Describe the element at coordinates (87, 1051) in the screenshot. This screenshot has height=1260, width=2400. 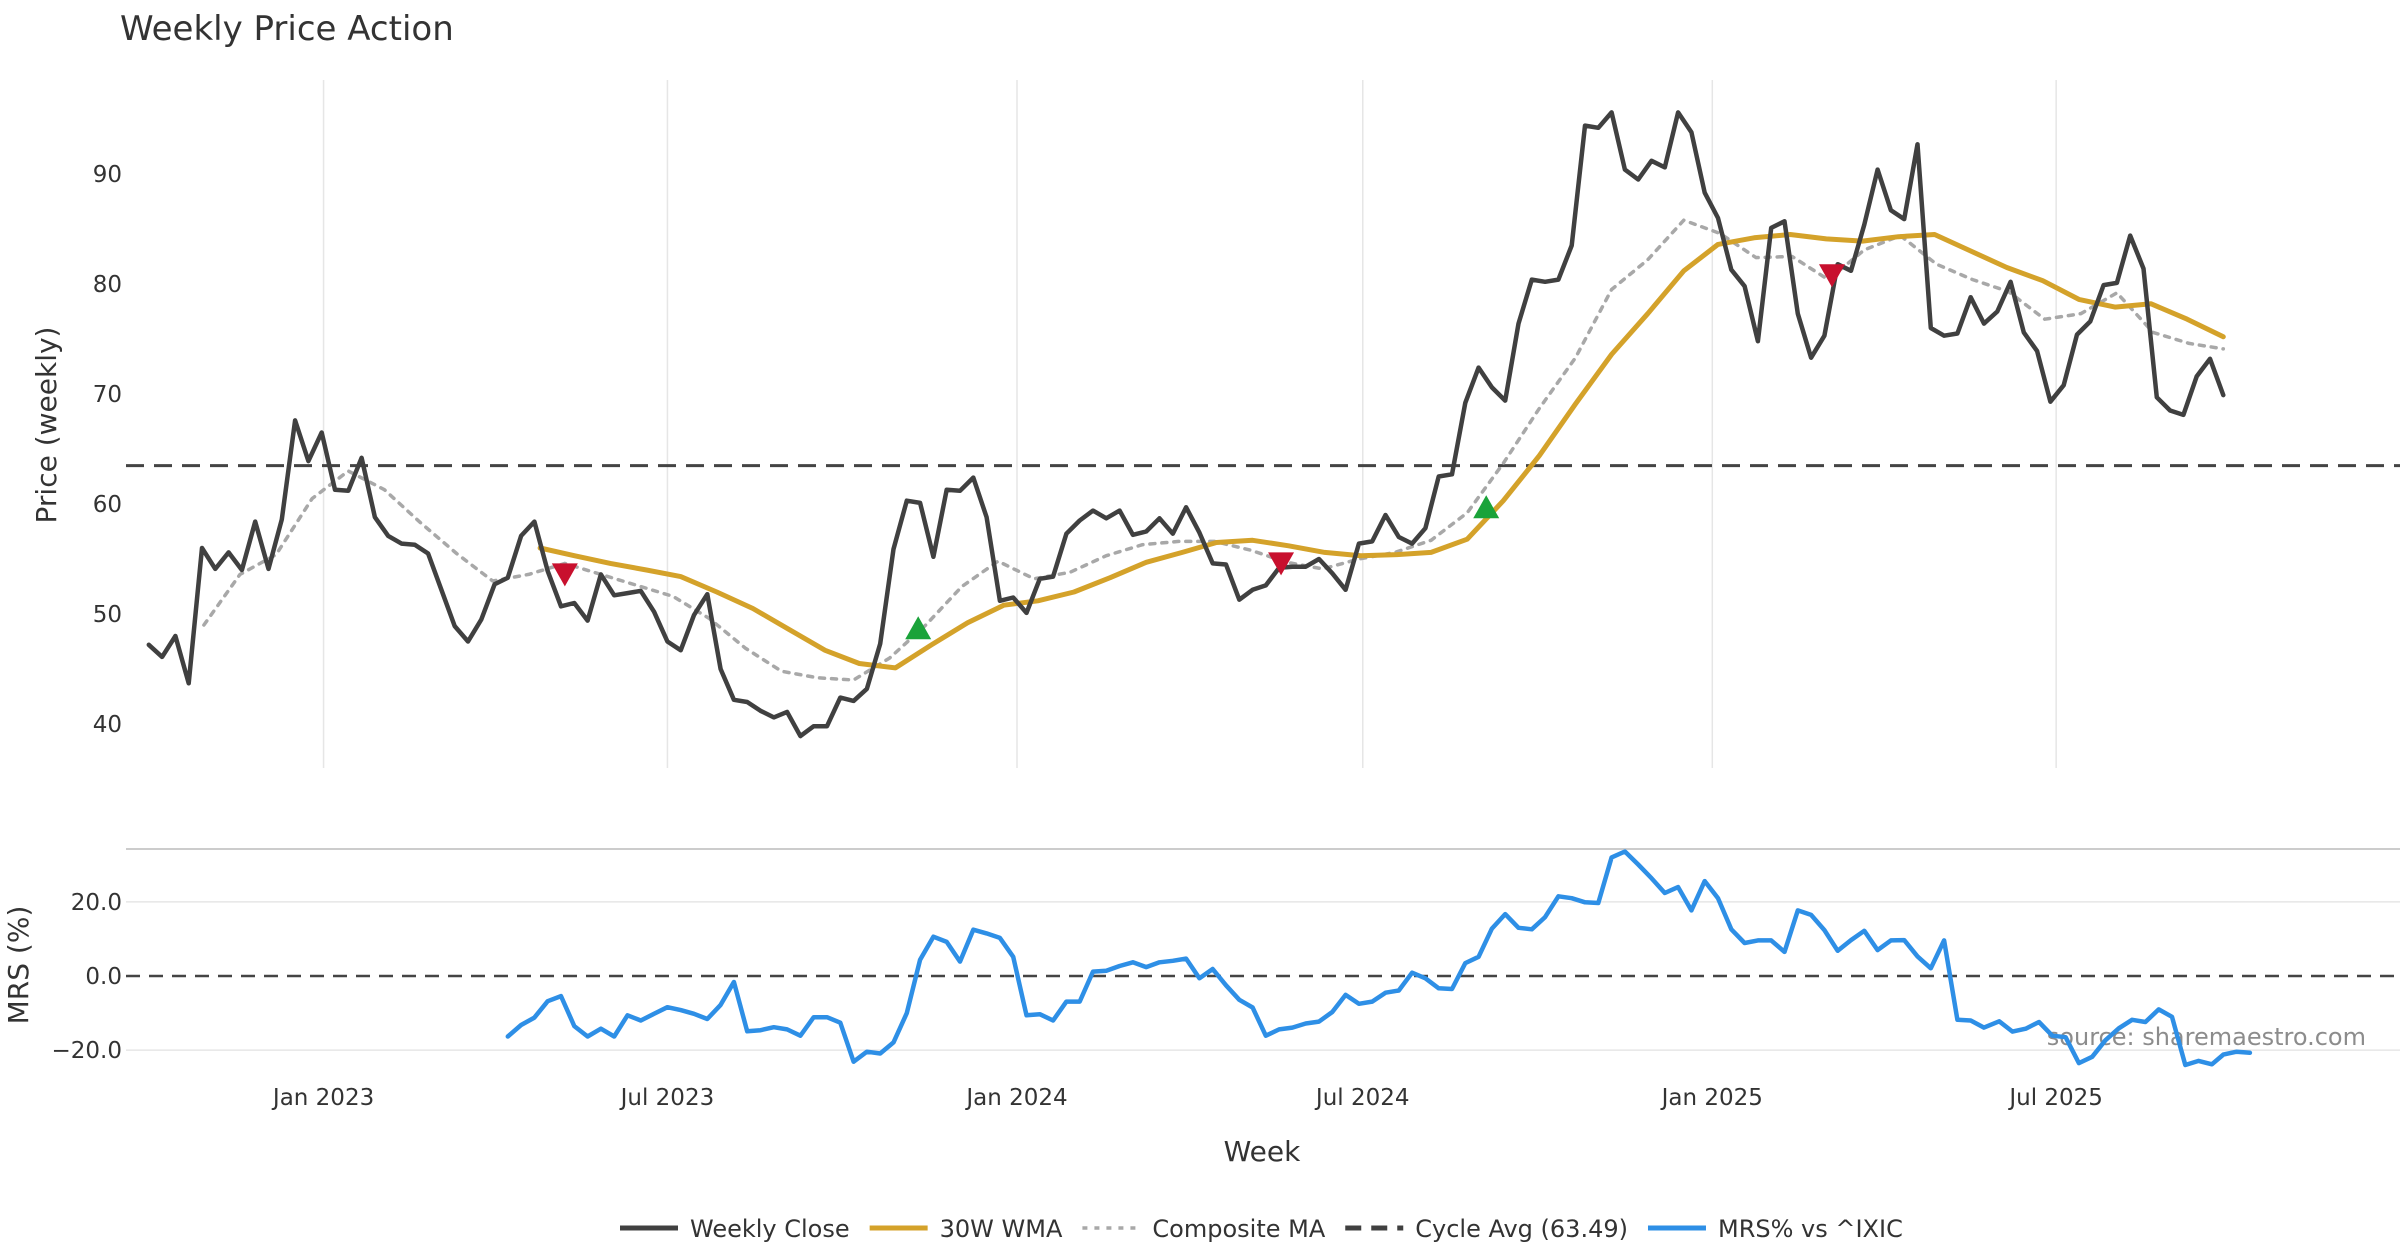
I see `mrs-y-tick-label: −20.0` at that location.